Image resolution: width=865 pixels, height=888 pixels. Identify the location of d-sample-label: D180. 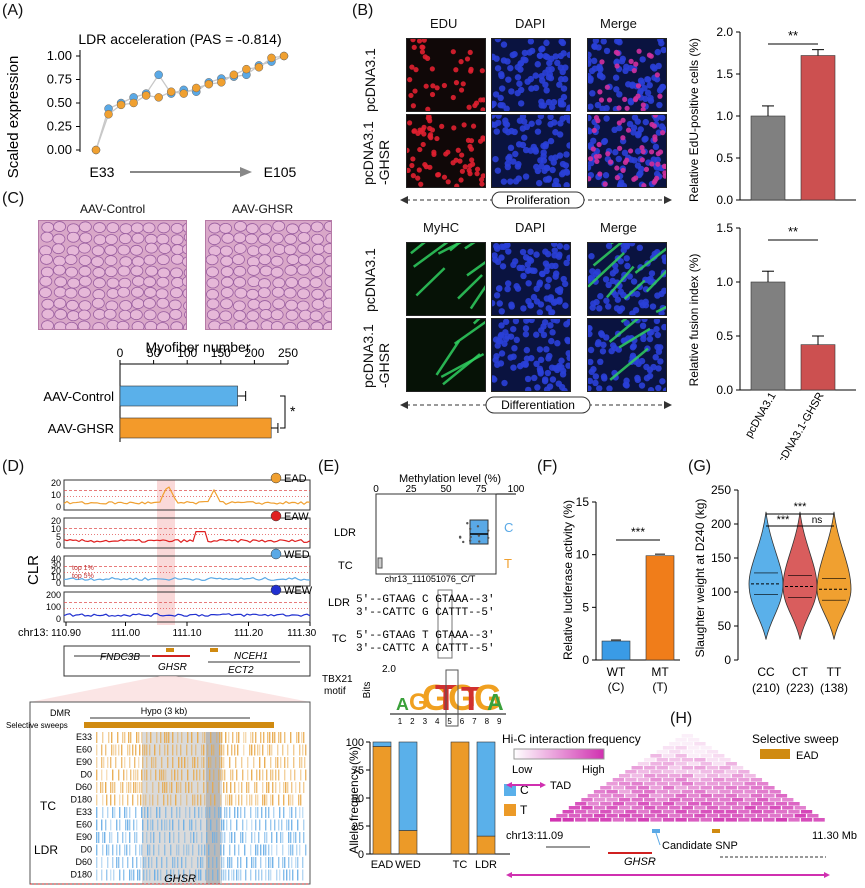
(81, 875).